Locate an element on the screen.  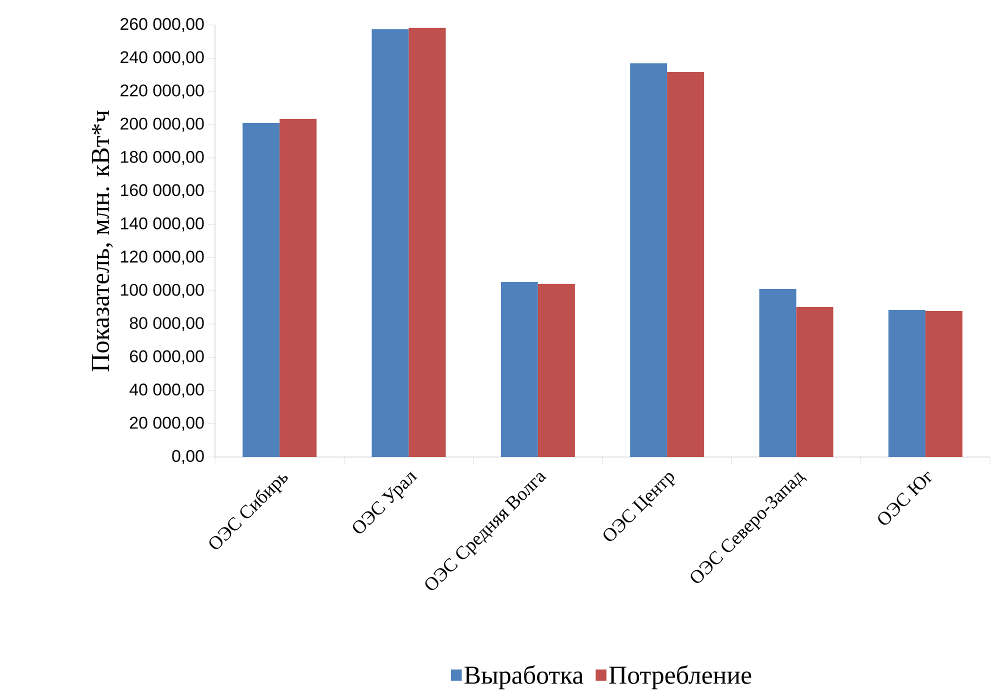
y-tick-label: 40 000,00 is located at coordinates (167, 391).